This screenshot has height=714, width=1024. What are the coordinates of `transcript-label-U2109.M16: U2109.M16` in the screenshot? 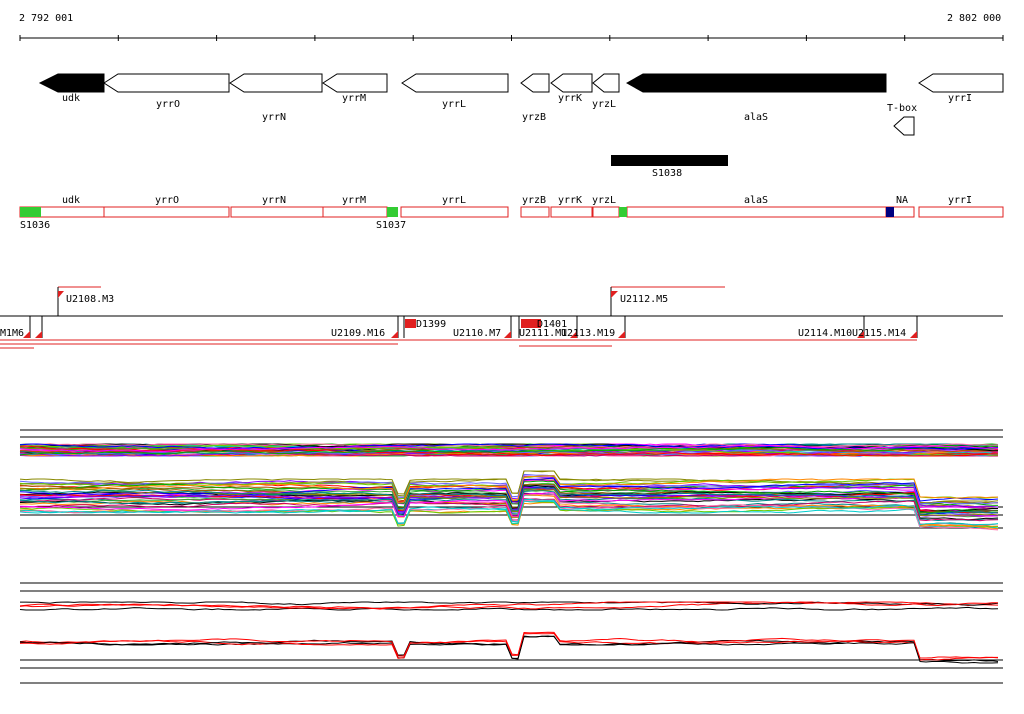 It's located at (358, 333).